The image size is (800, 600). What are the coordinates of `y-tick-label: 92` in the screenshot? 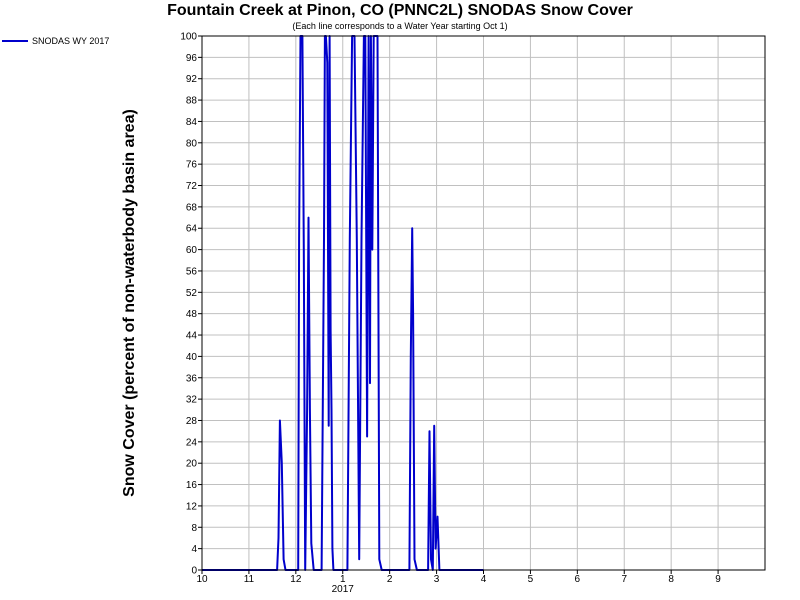 It's located at (192, 79).